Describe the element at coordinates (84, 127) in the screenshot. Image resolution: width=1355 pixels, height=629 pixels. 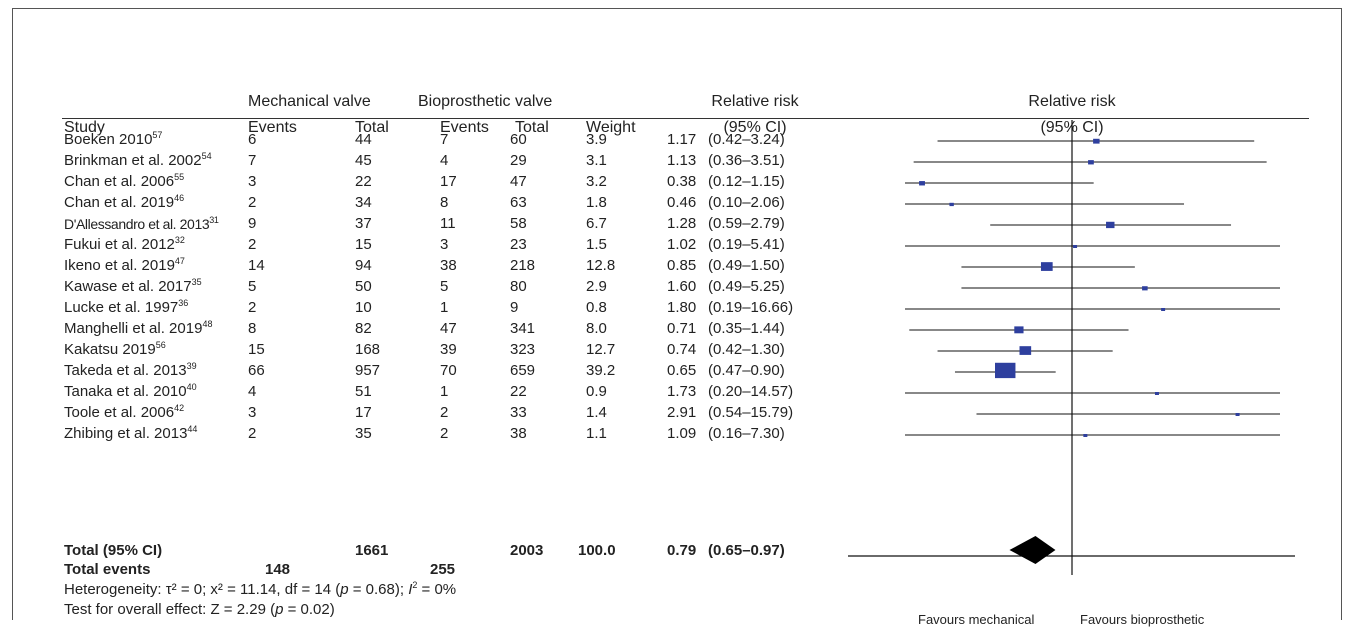
I see `header-study: Study` at that location.